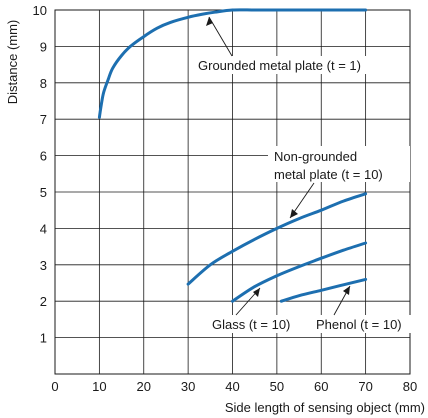 The width and height of the screenshot is (428, 418). What do you see at coordinates (43, 228) in the screenshot?
I see `y-tick-label: 4` at bounding box center [43, 228].